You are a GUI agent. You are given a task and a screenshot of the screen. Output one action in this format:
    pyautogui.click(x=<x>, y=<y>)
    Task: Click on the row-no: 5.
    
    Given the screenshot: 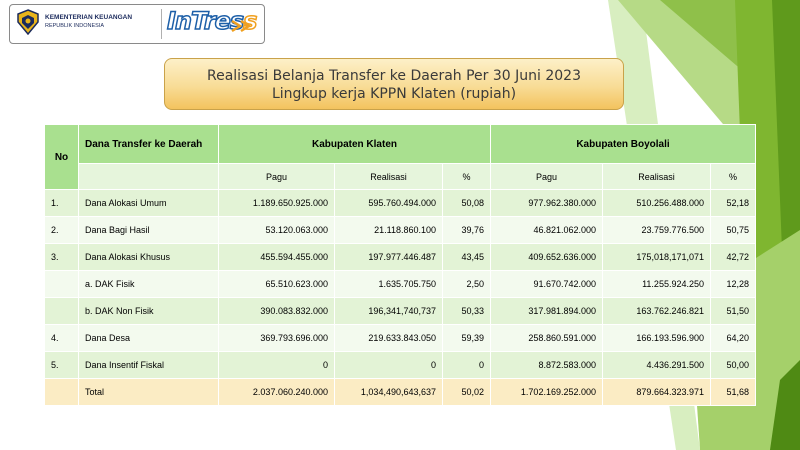 What is the action you would take?
    pyautogui.click(x=61, y=365)
    